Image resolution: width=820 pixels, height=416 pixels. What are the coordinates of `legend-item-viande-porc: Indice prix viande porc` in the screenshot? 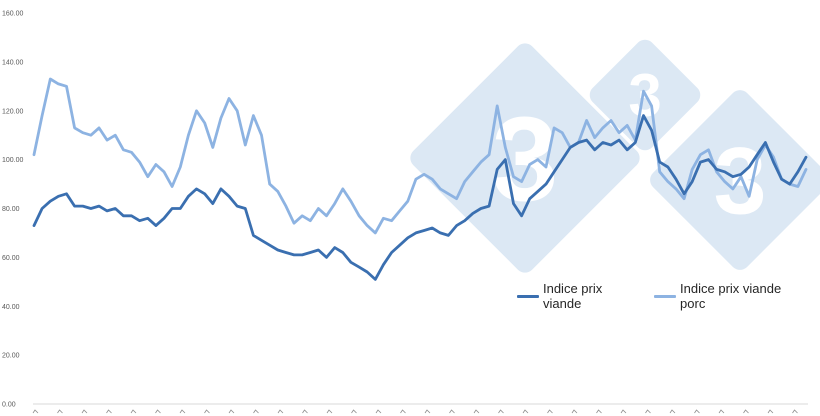 It's located at (732, 296).